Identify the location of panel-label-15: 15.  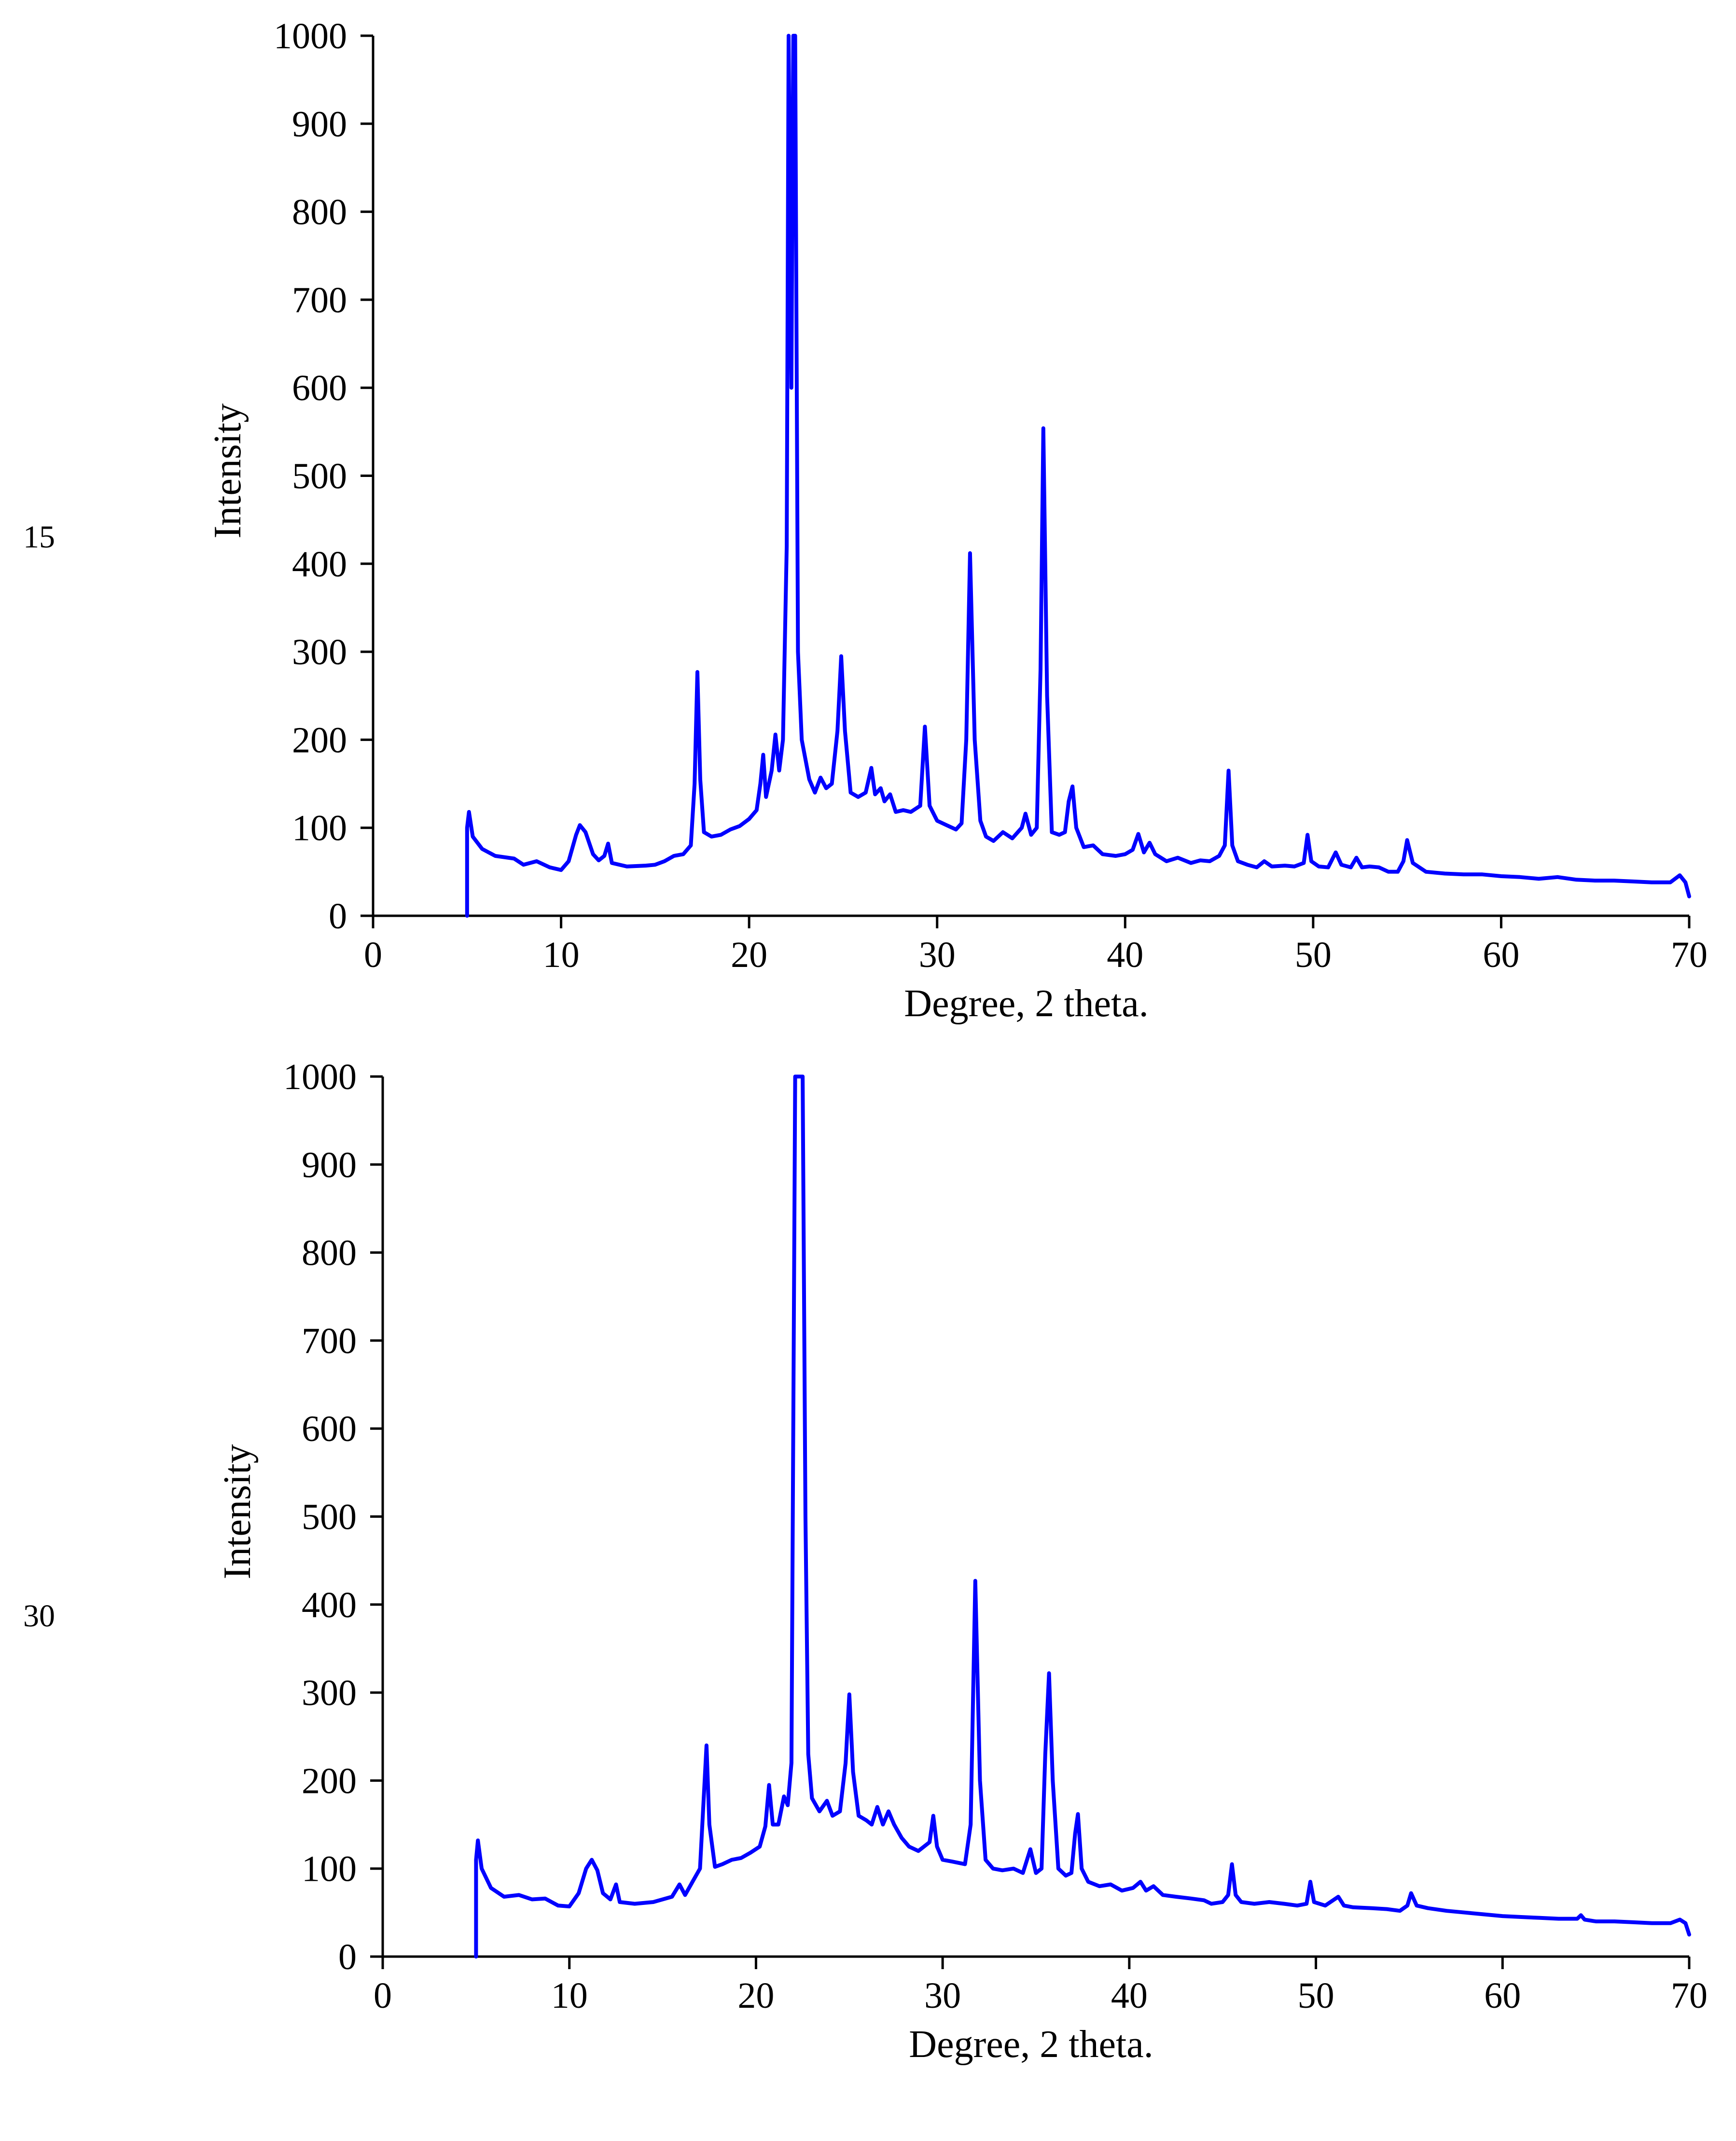
(39, 537).